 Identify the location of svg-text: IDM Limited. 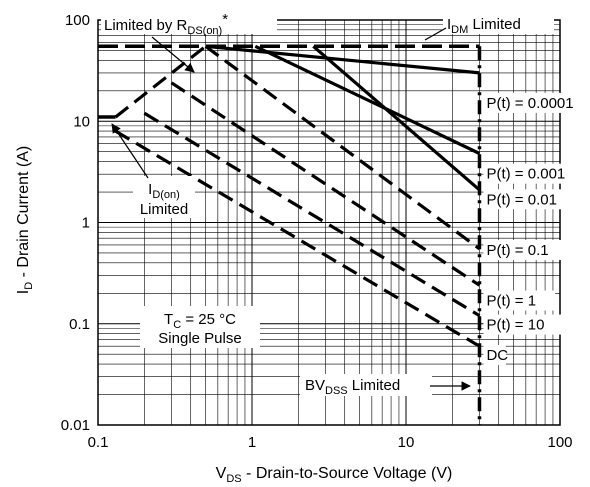
(484, 26).